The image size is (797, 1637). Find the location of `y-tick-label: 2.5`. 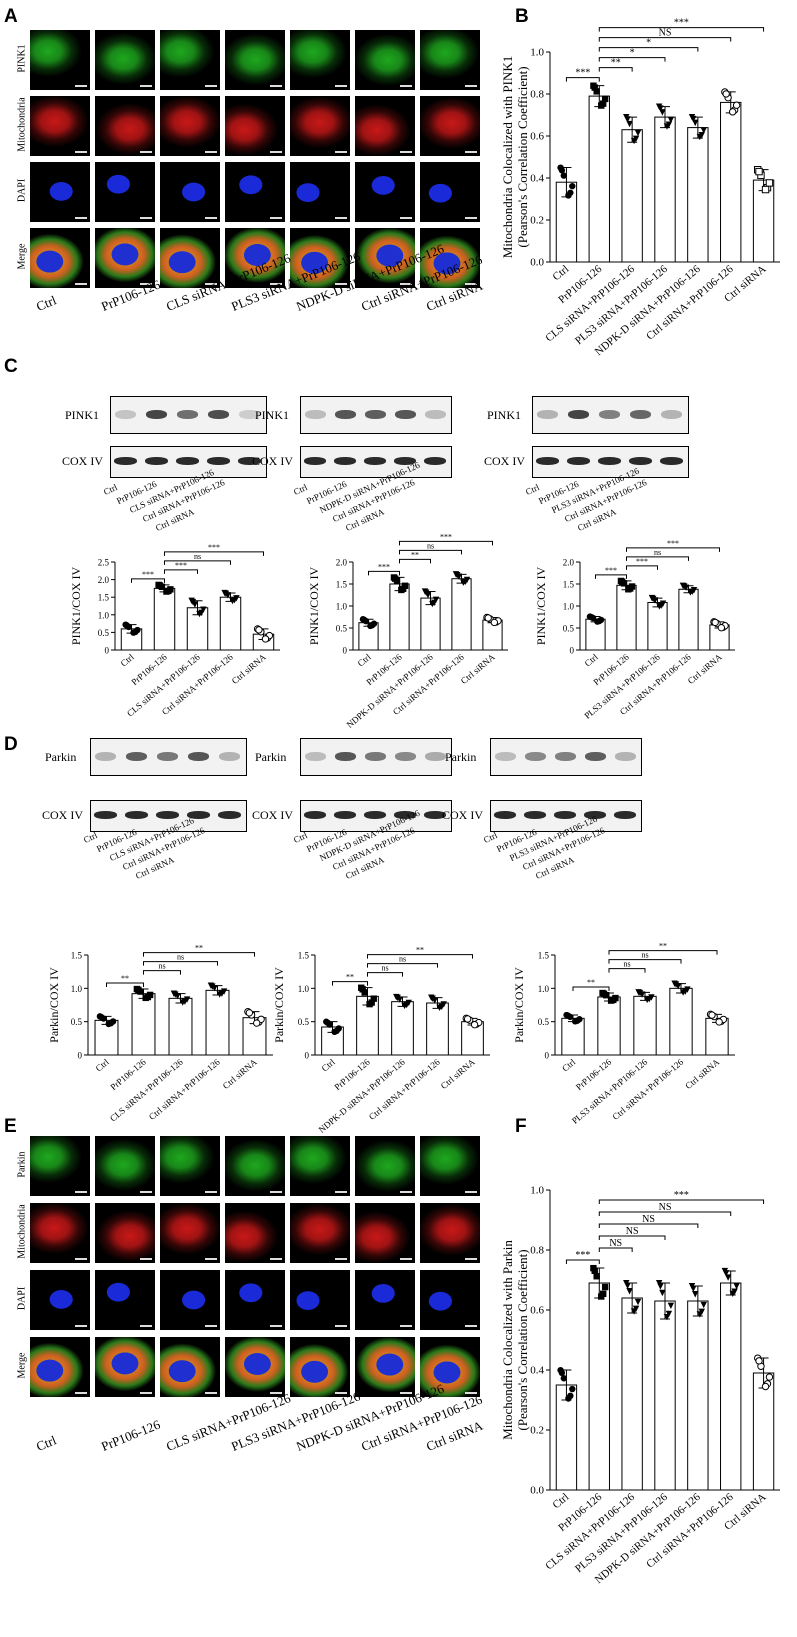

y-tick-label: 2.5 is located at coordinates (104, 563).